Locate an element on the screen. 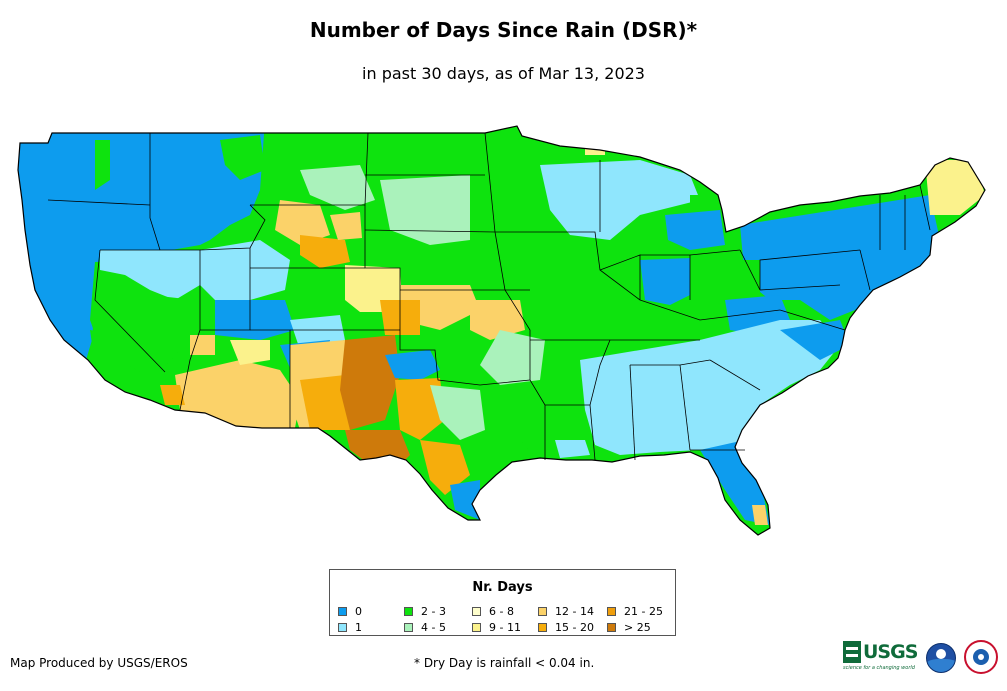 The image size is (1007, 691). legend-item: 12 - 14 is located at coordinates (566, 611).